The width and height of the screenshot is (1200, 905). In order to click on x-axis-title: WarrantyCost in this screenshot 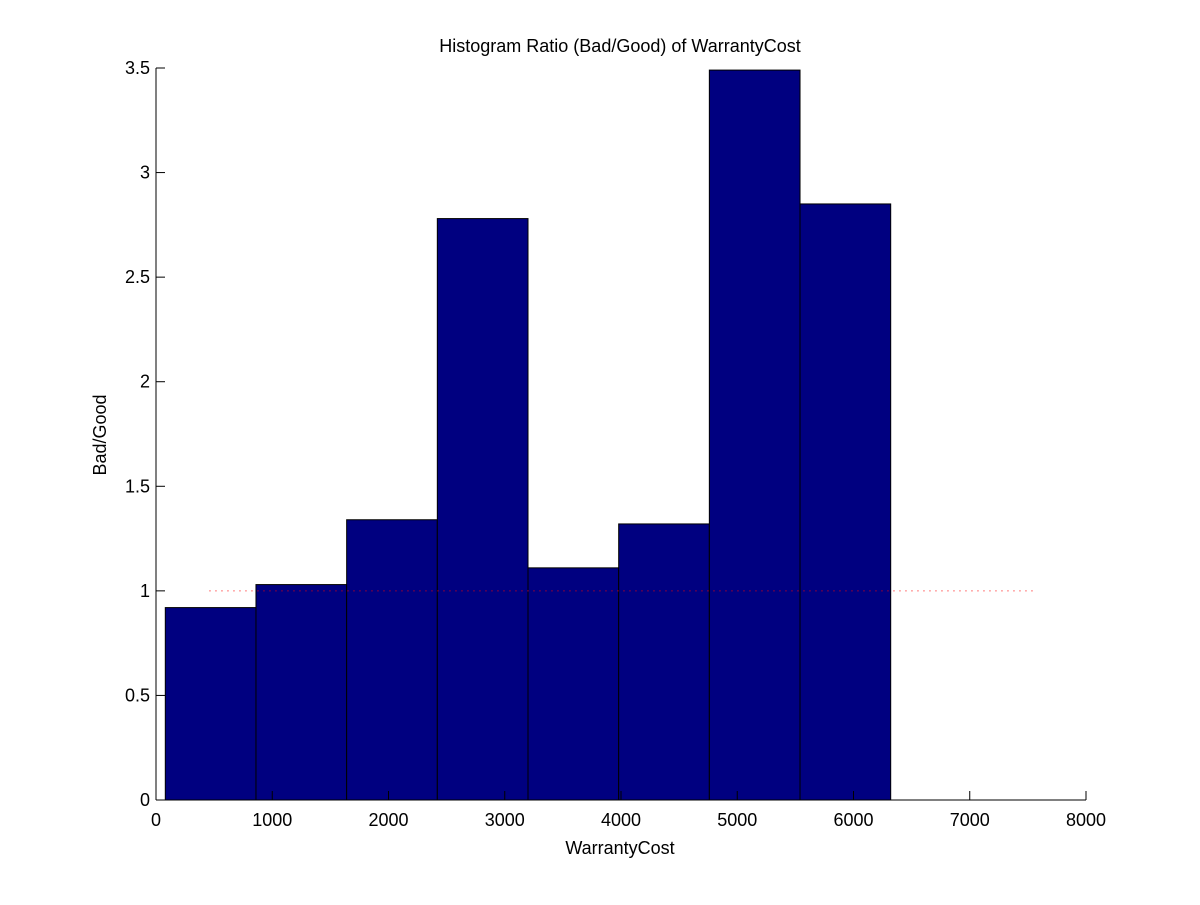, I will do `click(619, 848)`.